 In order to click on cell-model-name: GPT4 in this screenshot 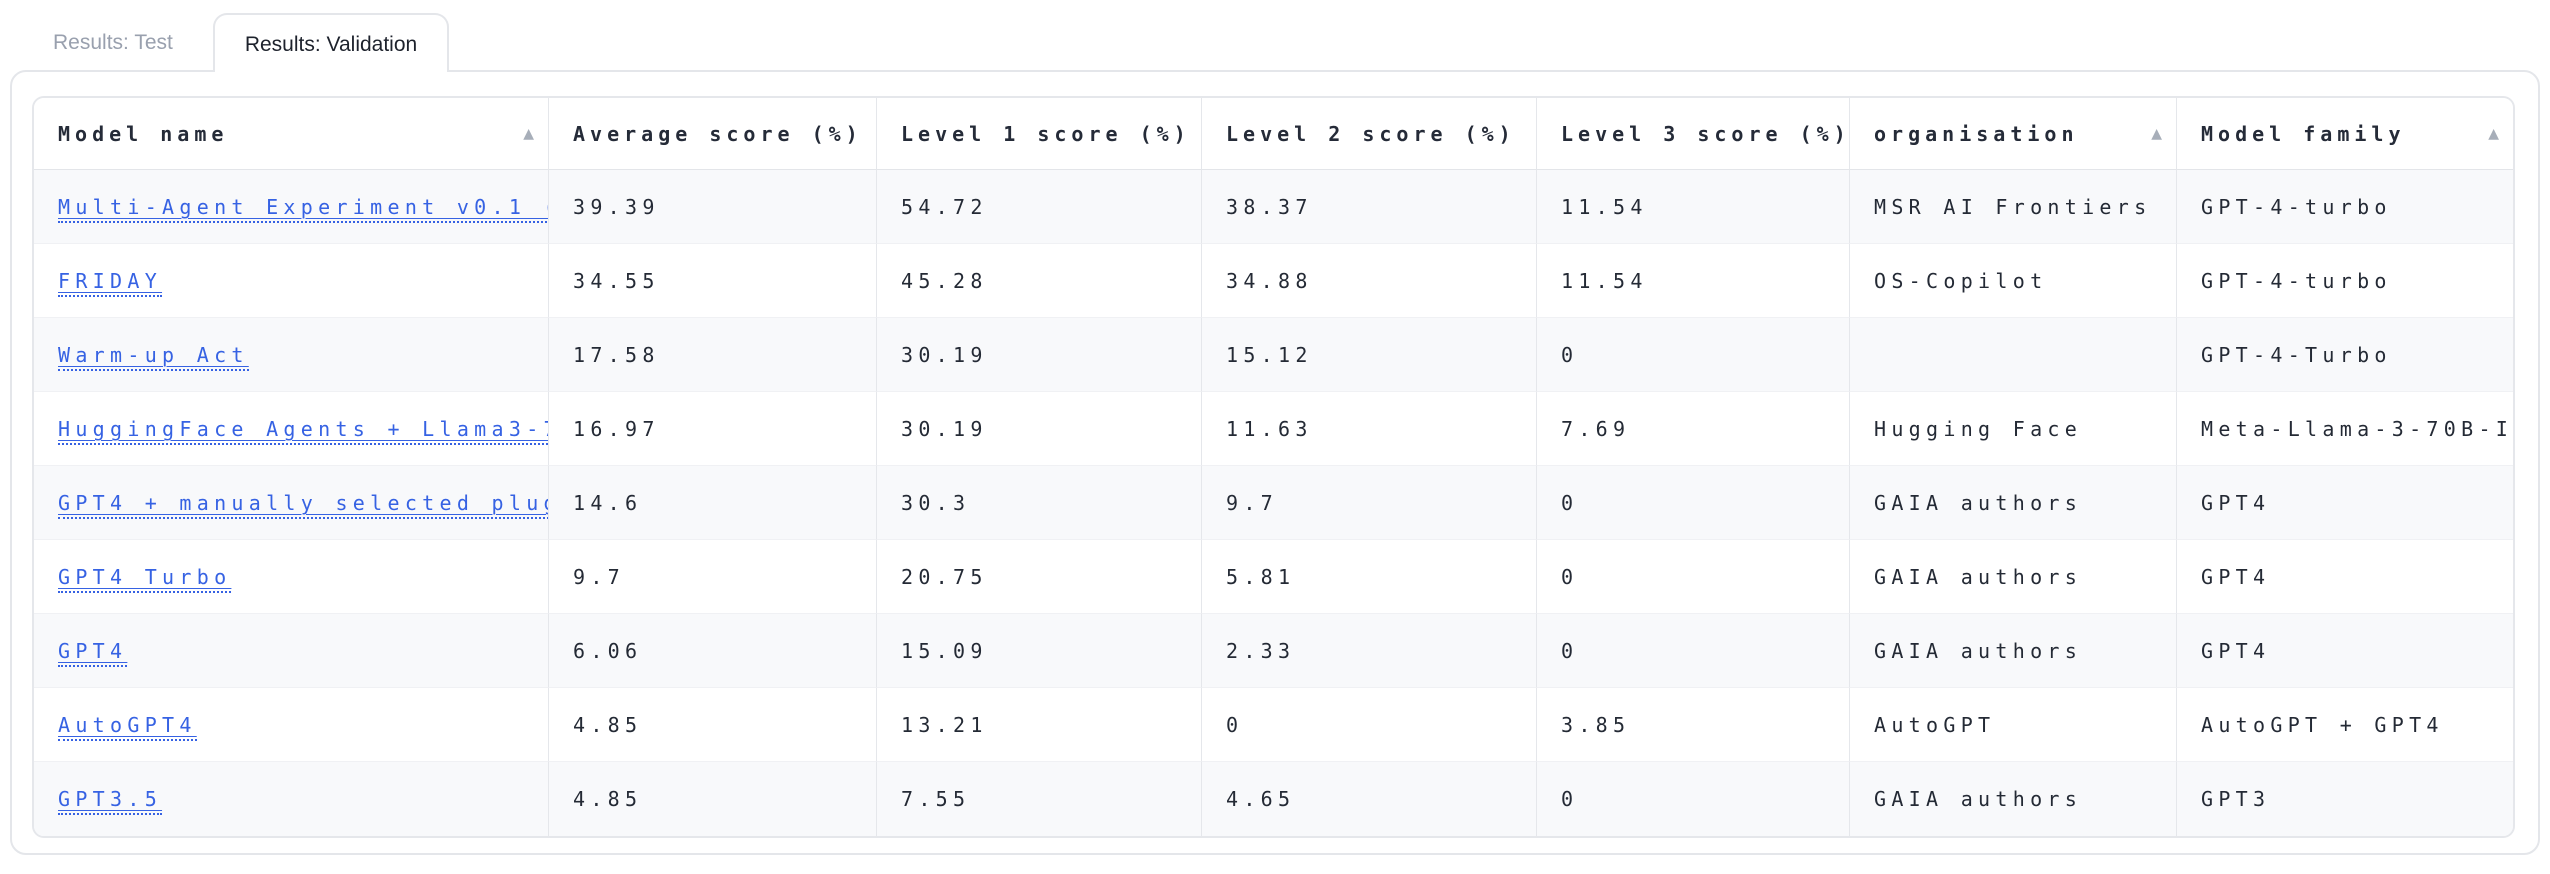, I will do `click(291, 651)`.